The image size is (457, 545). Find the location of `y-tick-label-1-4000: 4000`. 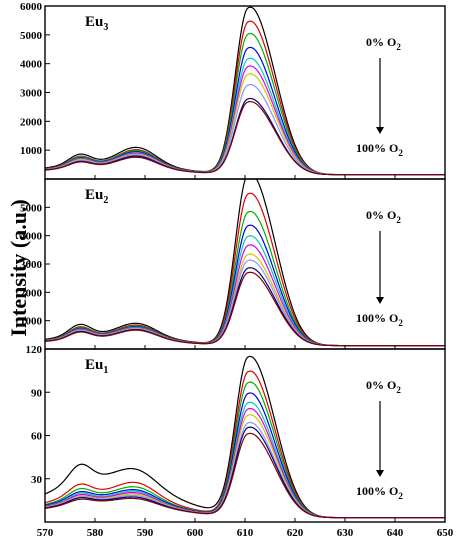

y-tick-label-1-4000: 4000 is located at coordinates (31, 237).